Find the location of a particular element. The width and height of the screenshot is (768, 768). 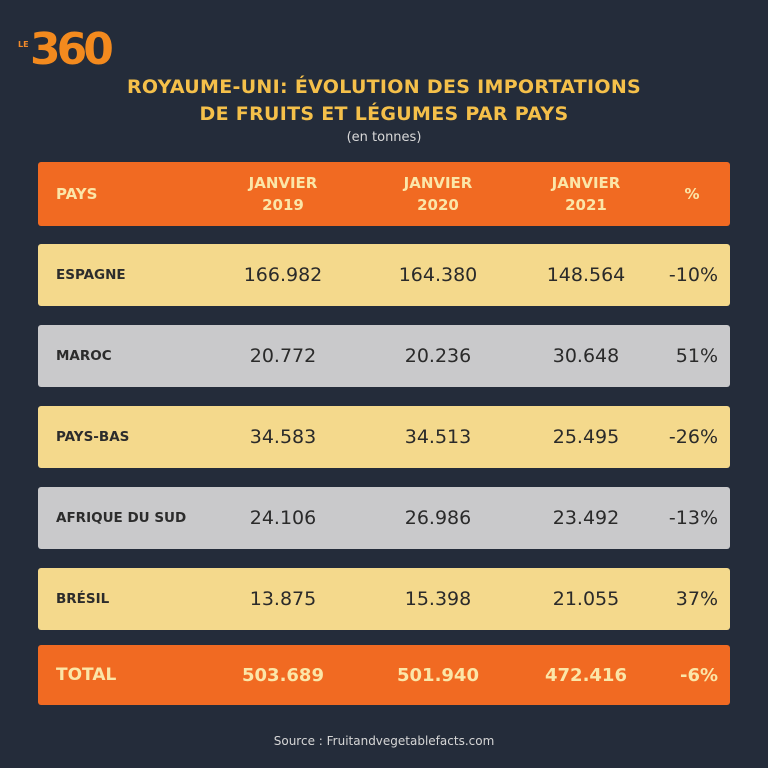

source-note: Source : Fruitandvegetablefacts.com is located at coordinates (384, 741).